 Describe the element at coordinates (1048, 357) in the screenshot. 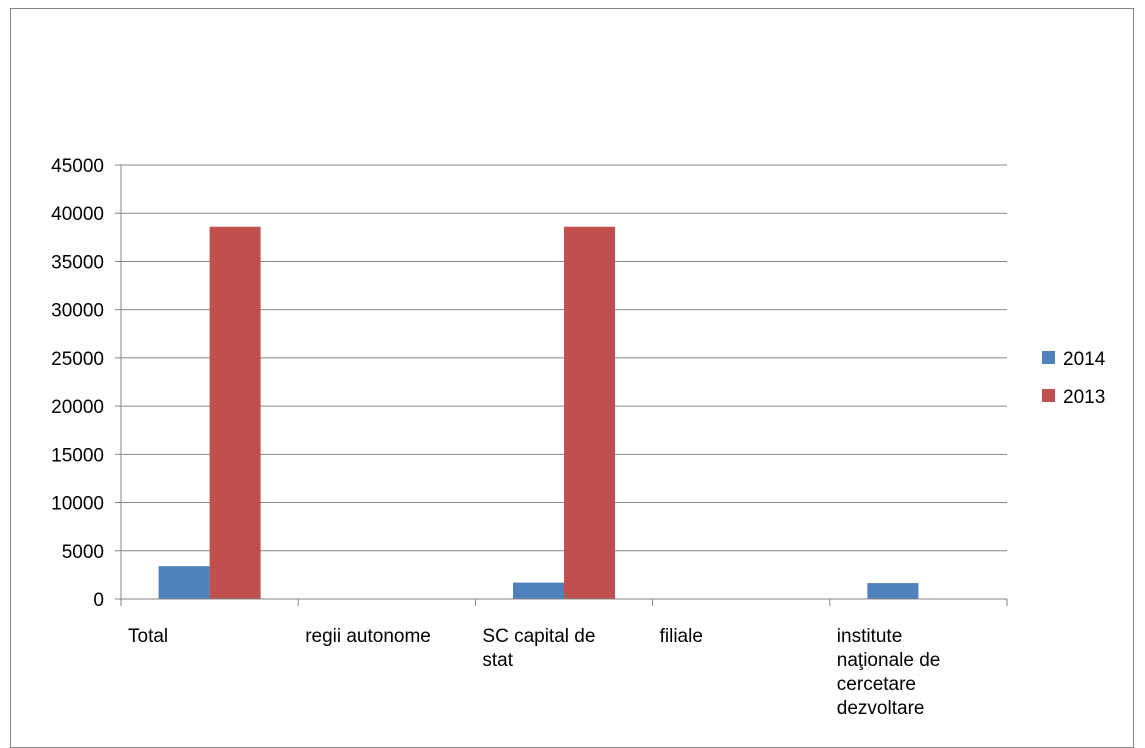

I see `legend-swatch-2014` at that location.